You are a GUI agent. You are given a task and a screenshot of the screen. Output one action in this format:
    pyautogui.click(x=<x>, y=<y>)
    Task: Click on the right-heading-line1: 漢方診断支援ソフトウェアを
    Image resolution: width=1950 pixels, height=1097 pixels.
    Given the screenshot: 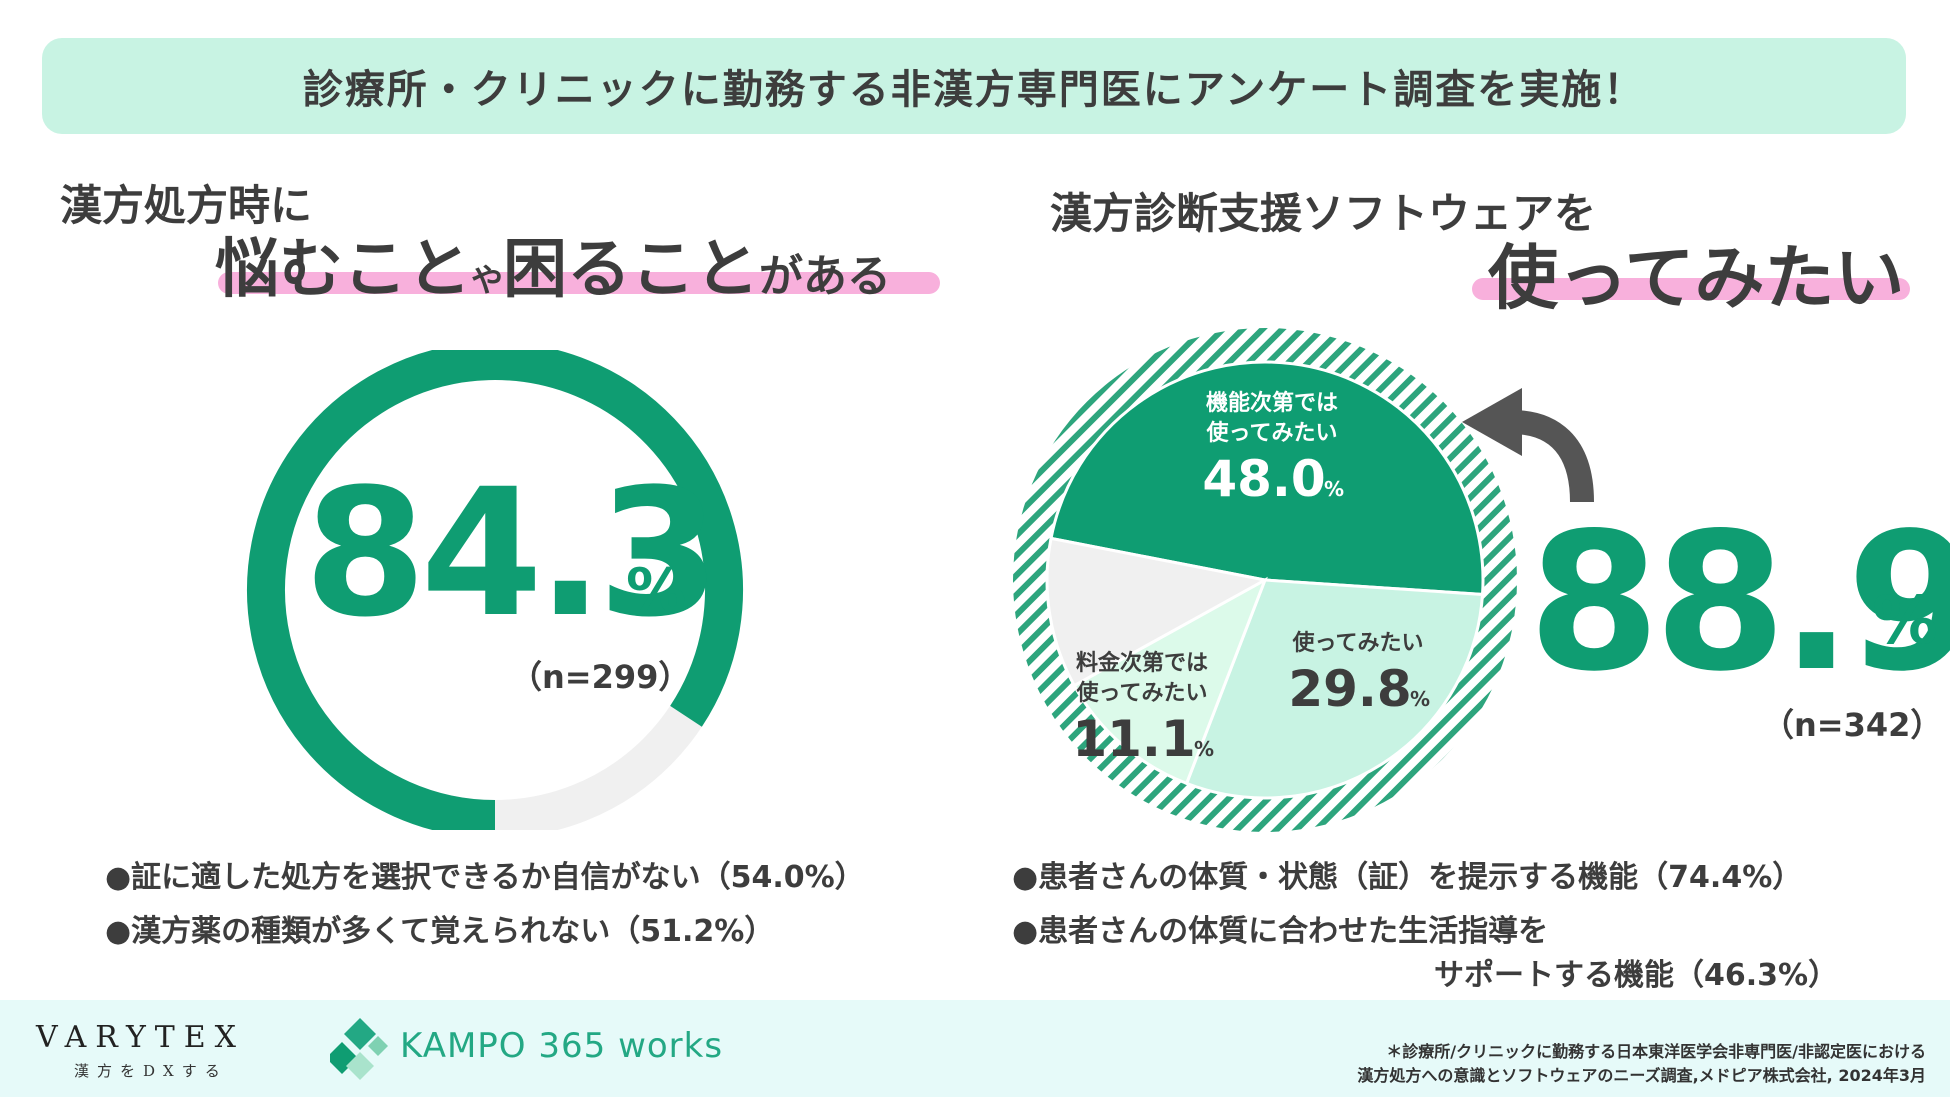 What is the action you would take?
    pyautogui.click(x=1323, y=213)
    